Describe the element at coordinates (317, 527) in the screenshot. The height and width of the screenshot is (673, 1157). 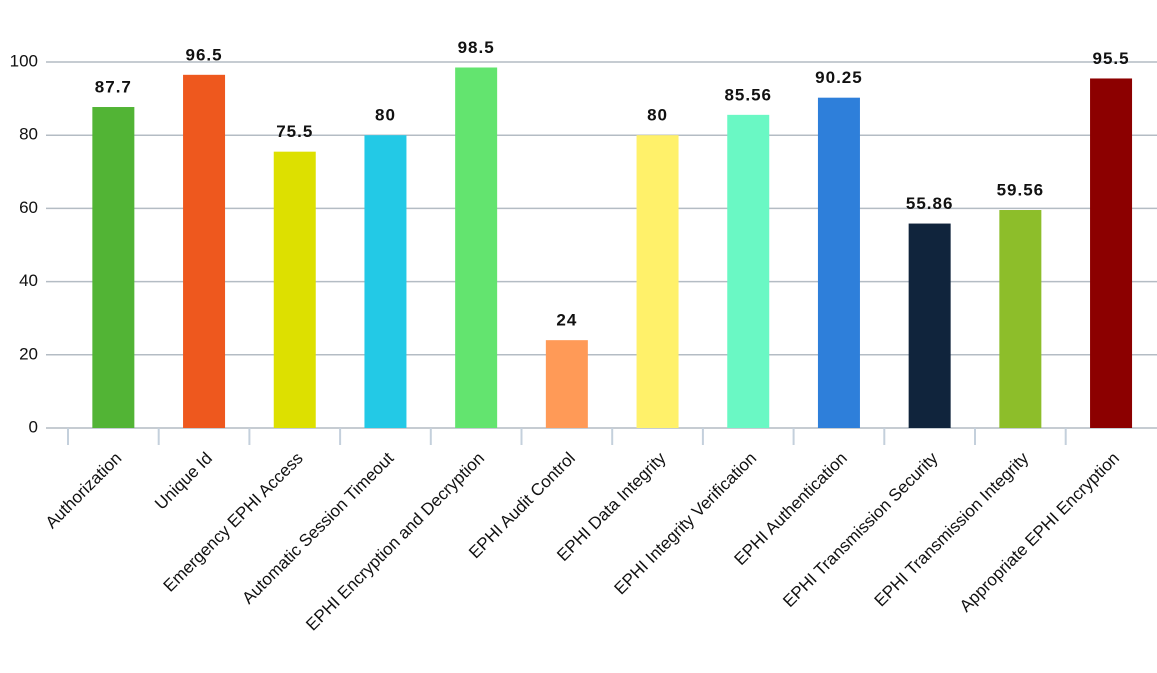
I see `x-tick-label: Automatic Session Timeout` at that location.